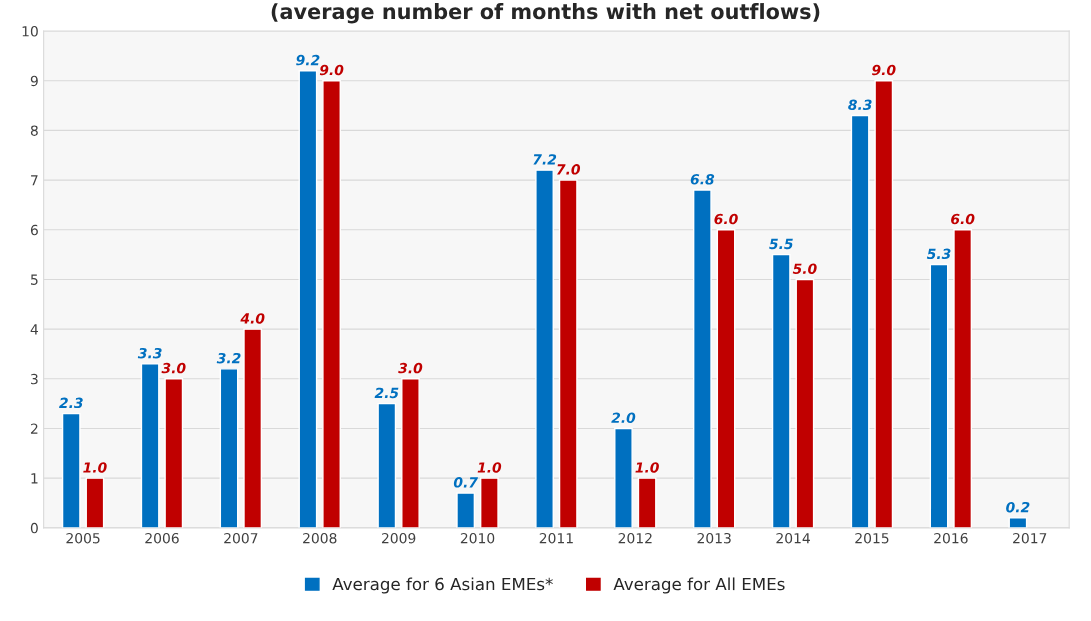 The width and height of the screenshot is (1091, 621). What do you see at coordinates (308, 60) in the screenshot?
I see `data-label: 9.2` at bounding box center [308, 60].